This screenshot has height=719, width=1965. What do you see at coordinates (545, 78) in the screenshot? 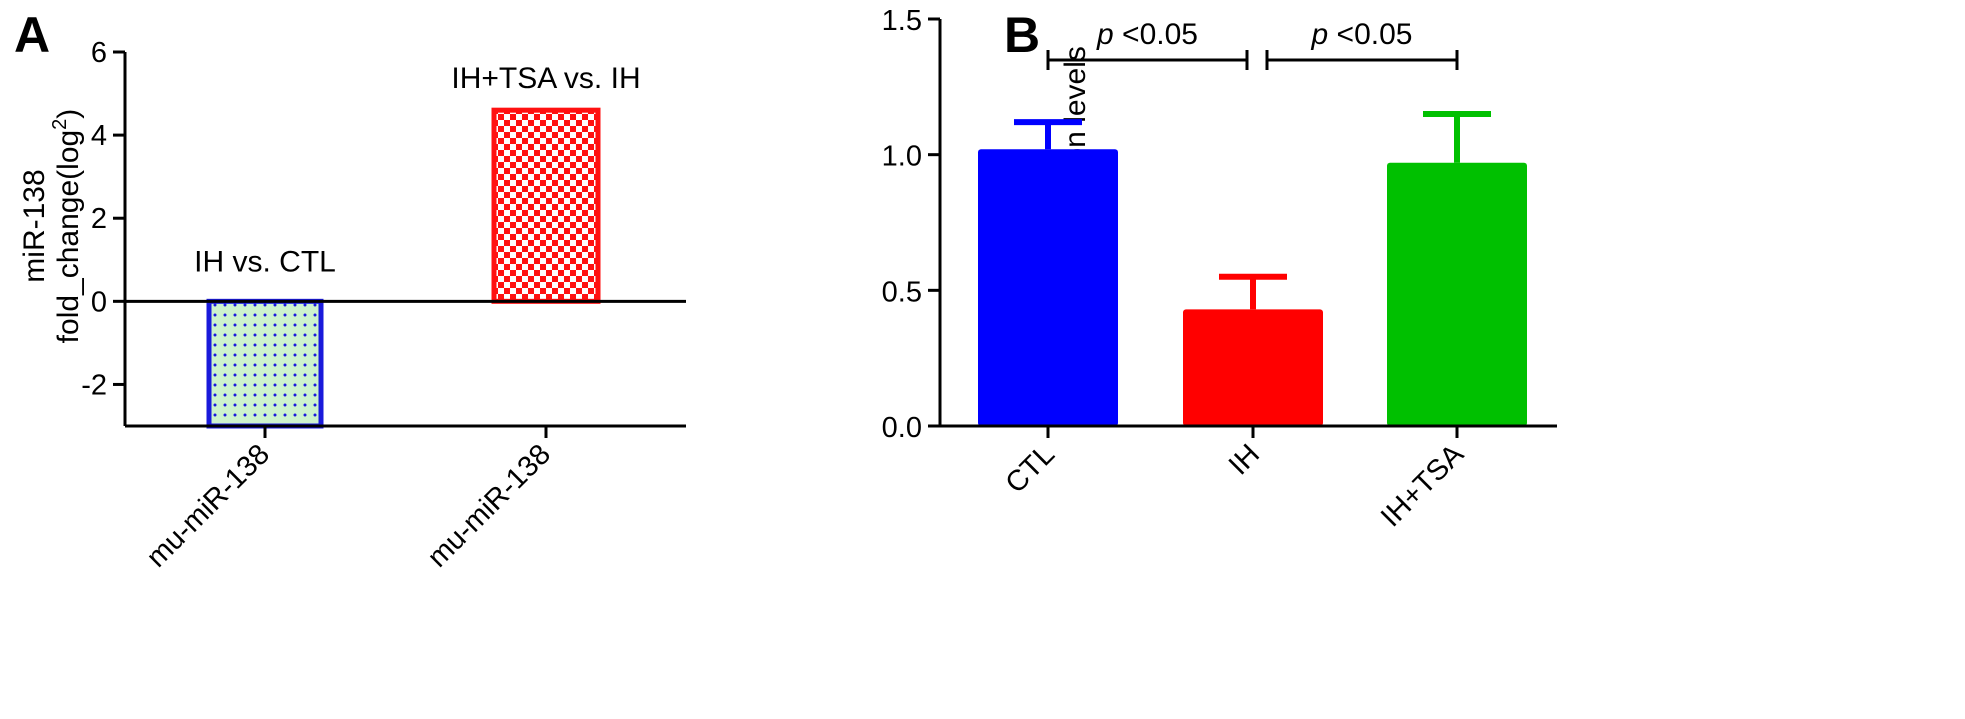
I see `panel-a-bar-annotation: IH+TSA vs. IH` at bounding box center [545, 78].